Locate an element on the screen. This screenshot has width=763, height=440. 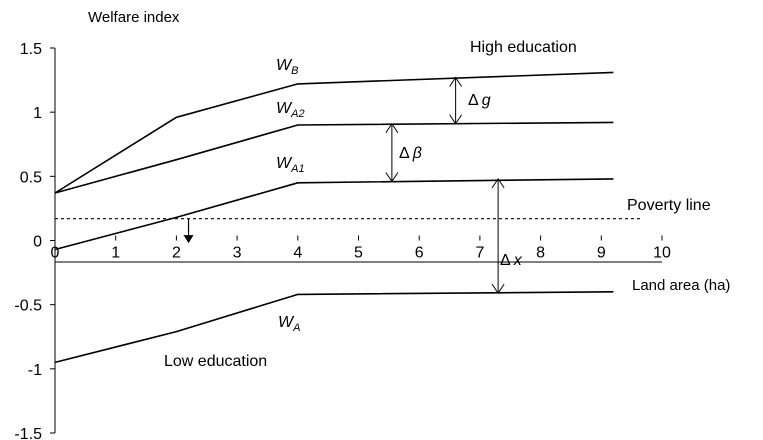
x-ticks: 0 1 2 3 4 5 6 7 8 9 10 is located at coordinates (361, 248).